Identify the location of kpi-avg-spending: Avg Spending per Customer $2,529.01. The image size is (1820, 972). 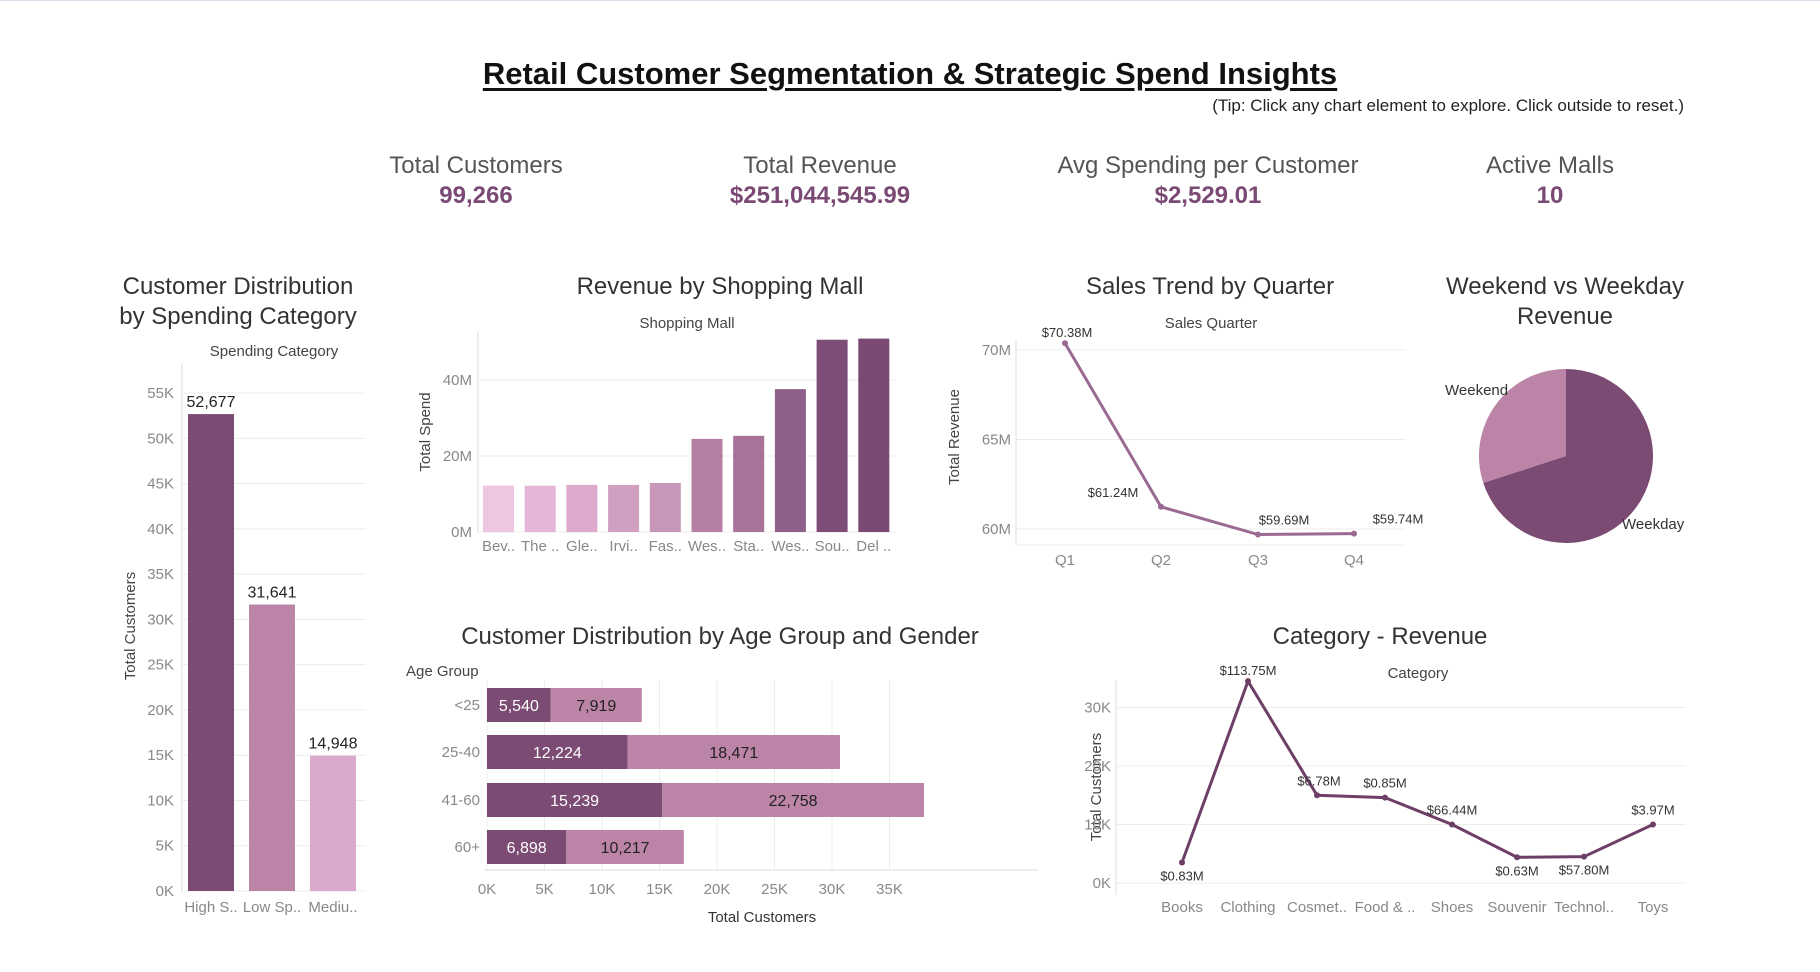
(1208, 181).